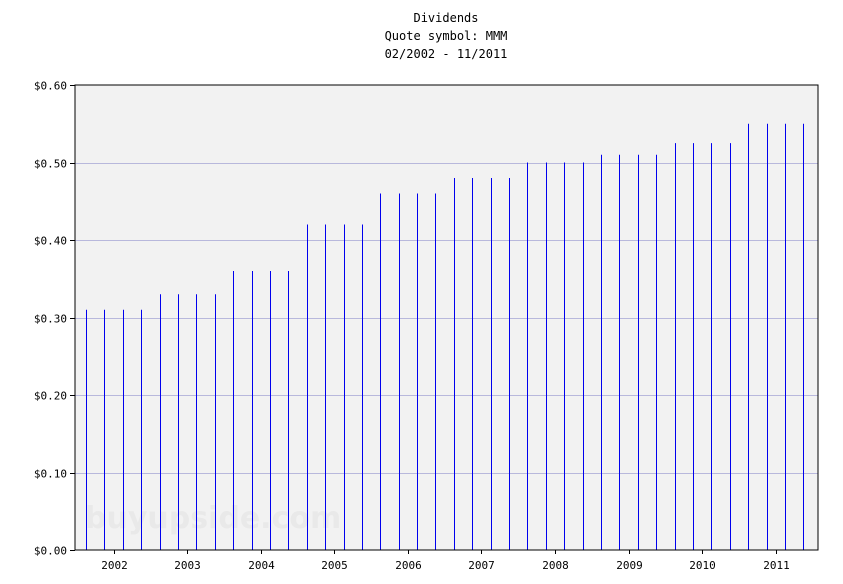 This screenshot has width=843, height=584. Describe the element at coordinates (334, 565) in the screenshot. I see `x-tick-label: 2005` at that location.